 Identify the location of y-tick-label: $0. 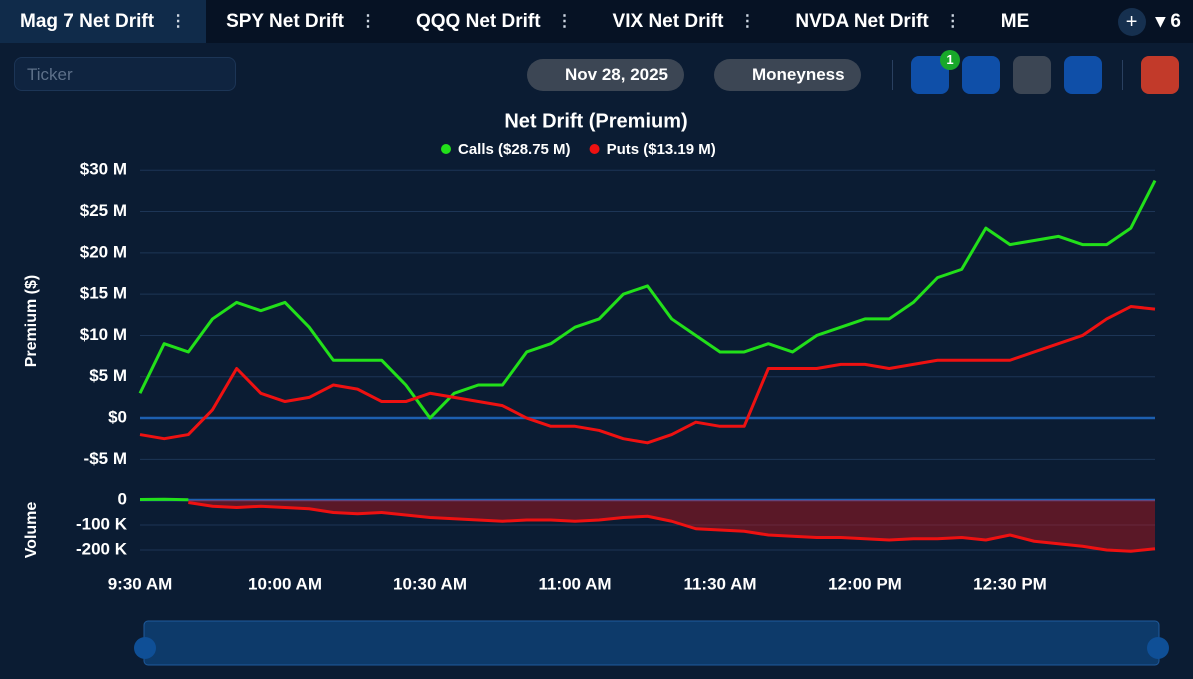
(117, 417).